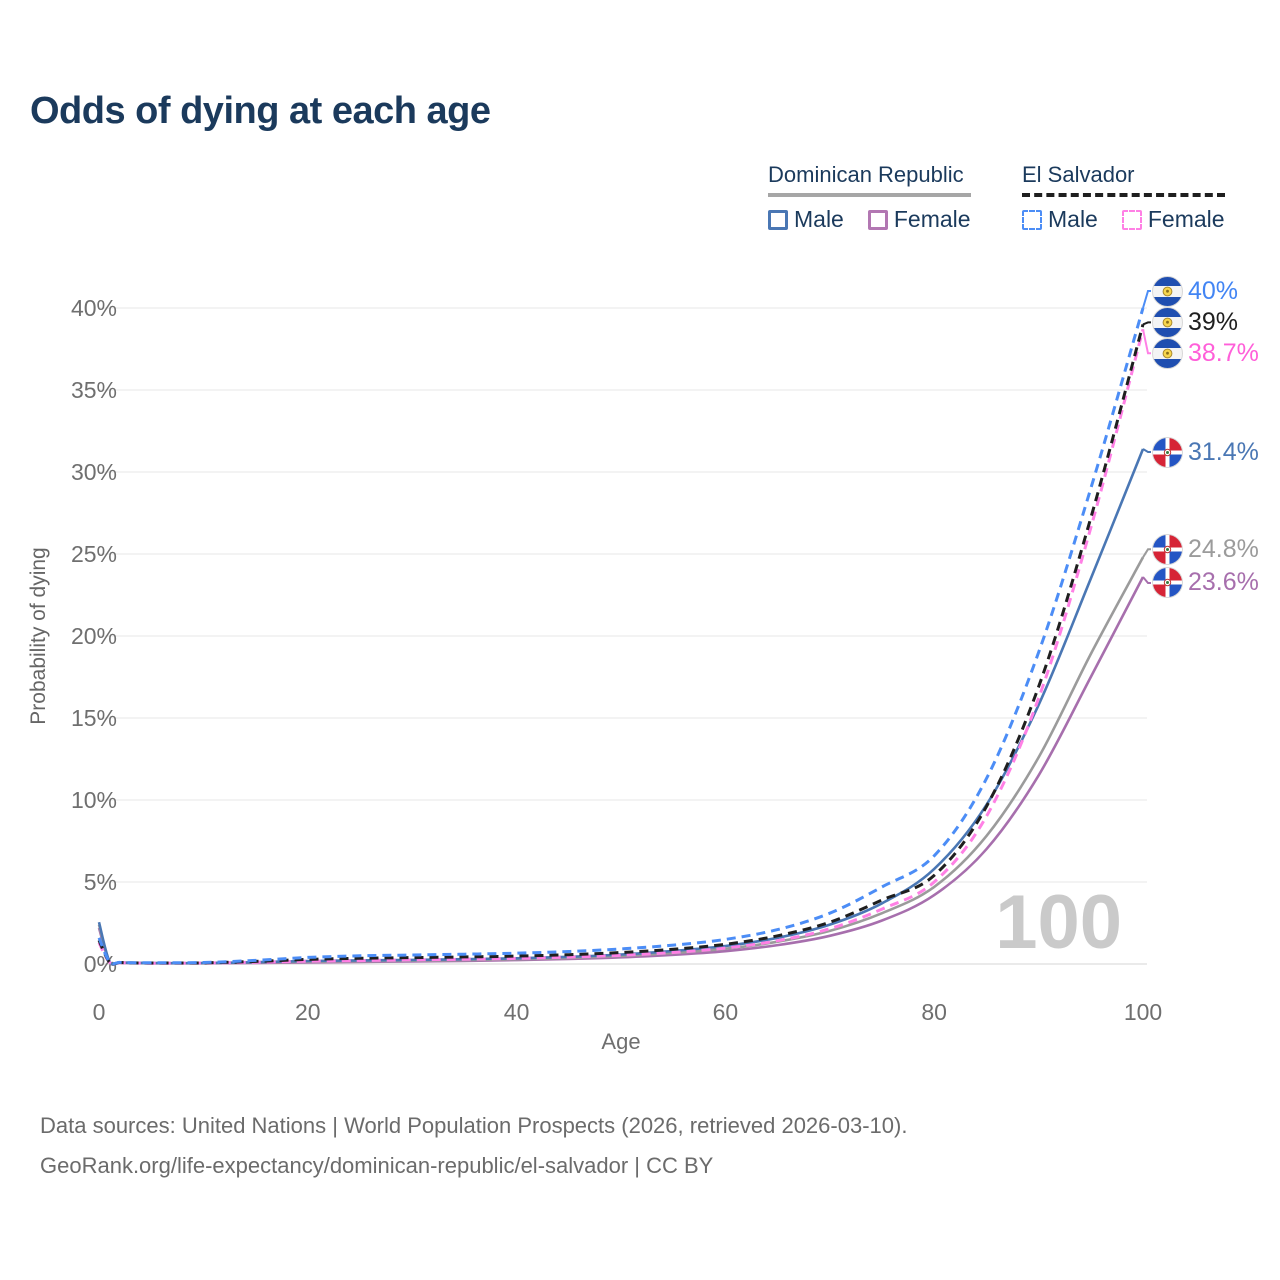 This screenshot has width=1280, height=1280. What do you see at coordinates (1146, 580) in the screenshot?
I see `label-connector-do-female` at bounding box center [1146, 580].